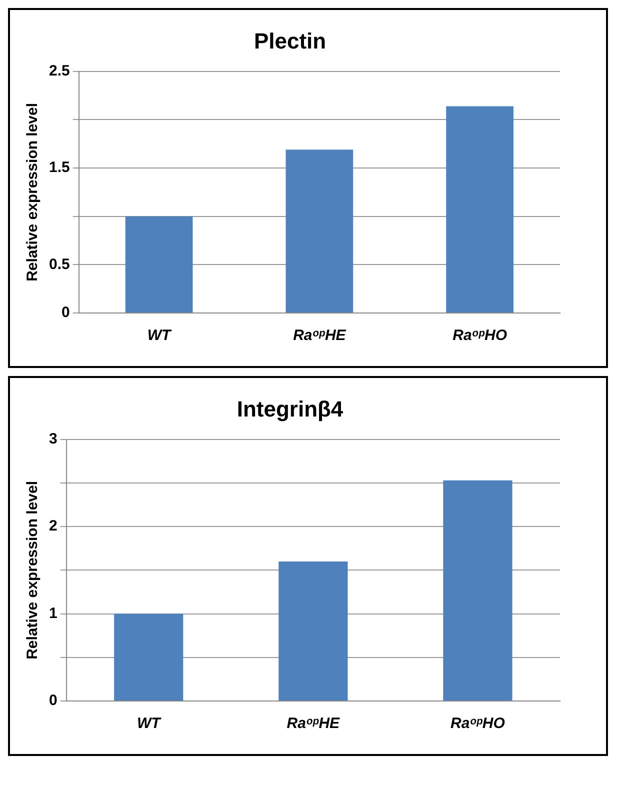 The image size is (621, 796). What do you see at coordinates (53, 526) in the screenshot?
I see `y-tick-label: 2` at bounding box center [53, 526].